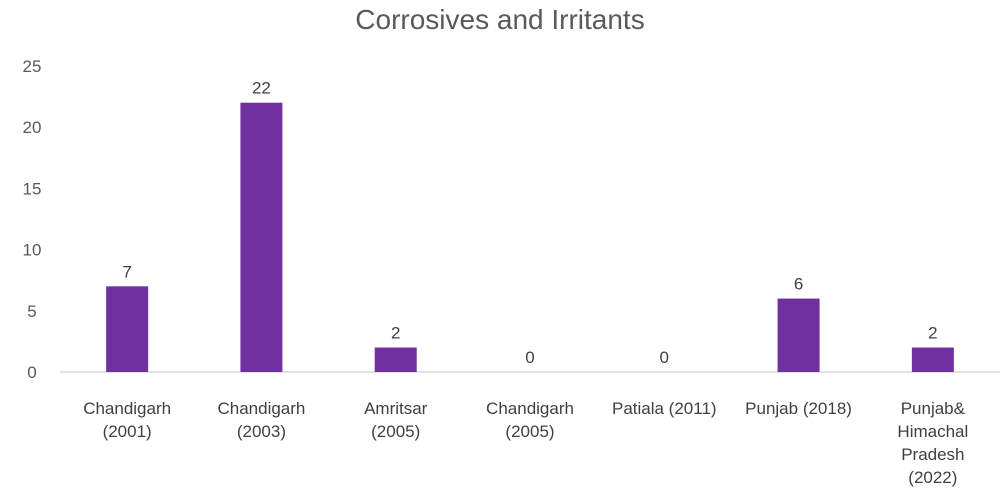 The width and height of the screenshot is (1000, 500). I want to click on y-tick-label: 15, so click(32, 188).